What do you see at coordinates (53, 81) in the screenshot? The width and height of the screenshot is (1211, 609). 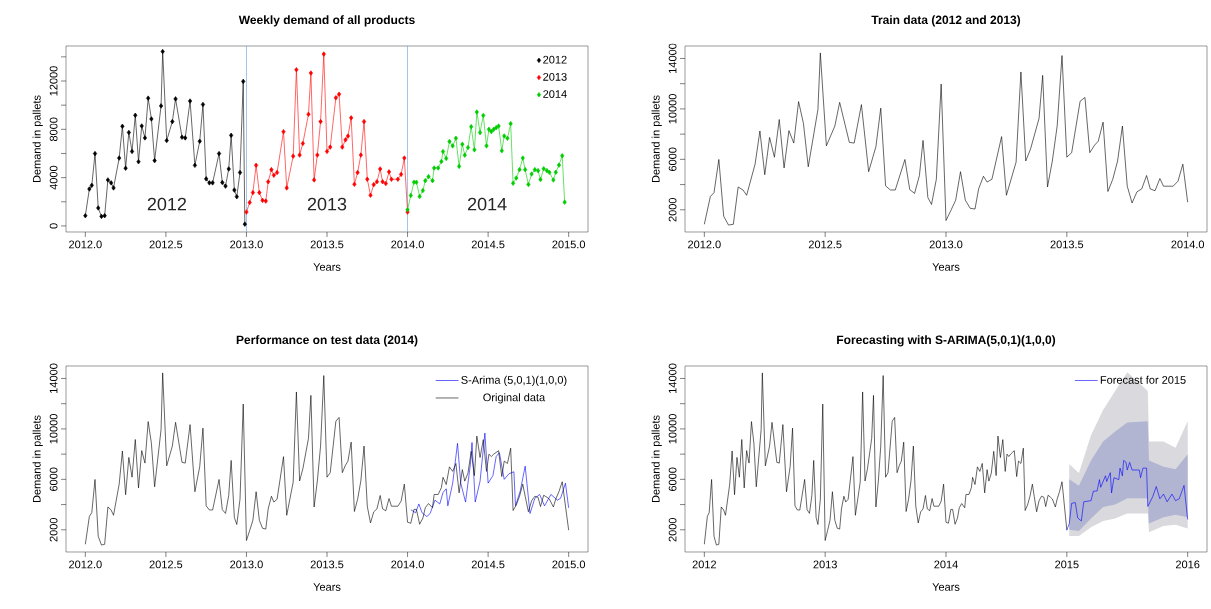 I see `y-tick-label: 12000` at bounding box center [53, 81].